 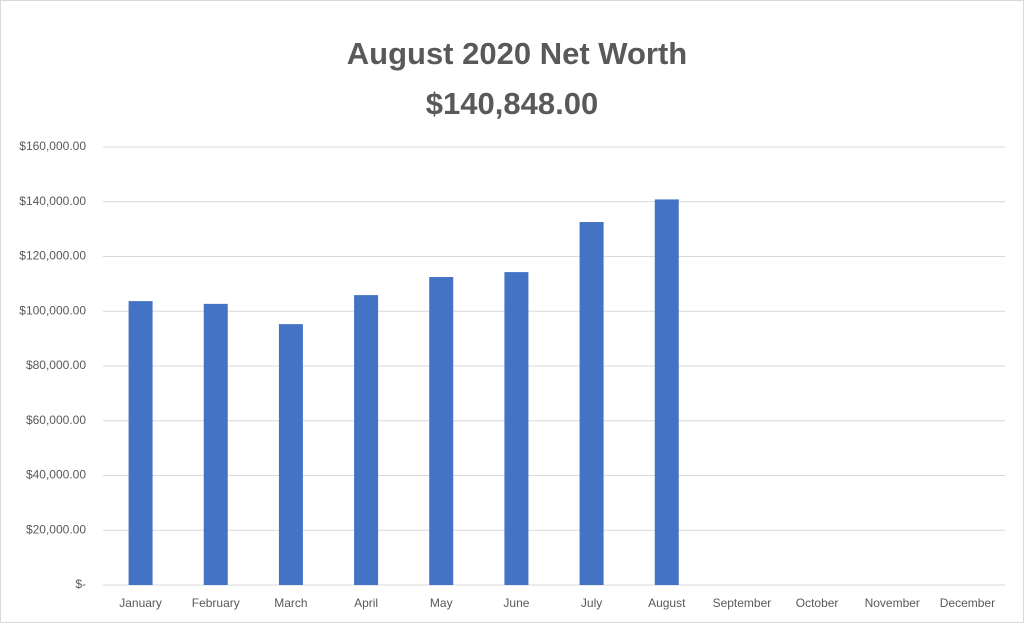 What do you see at coordinates (516, 603) in the screenshot?
I see `x-tick-label: June` at bounding box center [516, 603].